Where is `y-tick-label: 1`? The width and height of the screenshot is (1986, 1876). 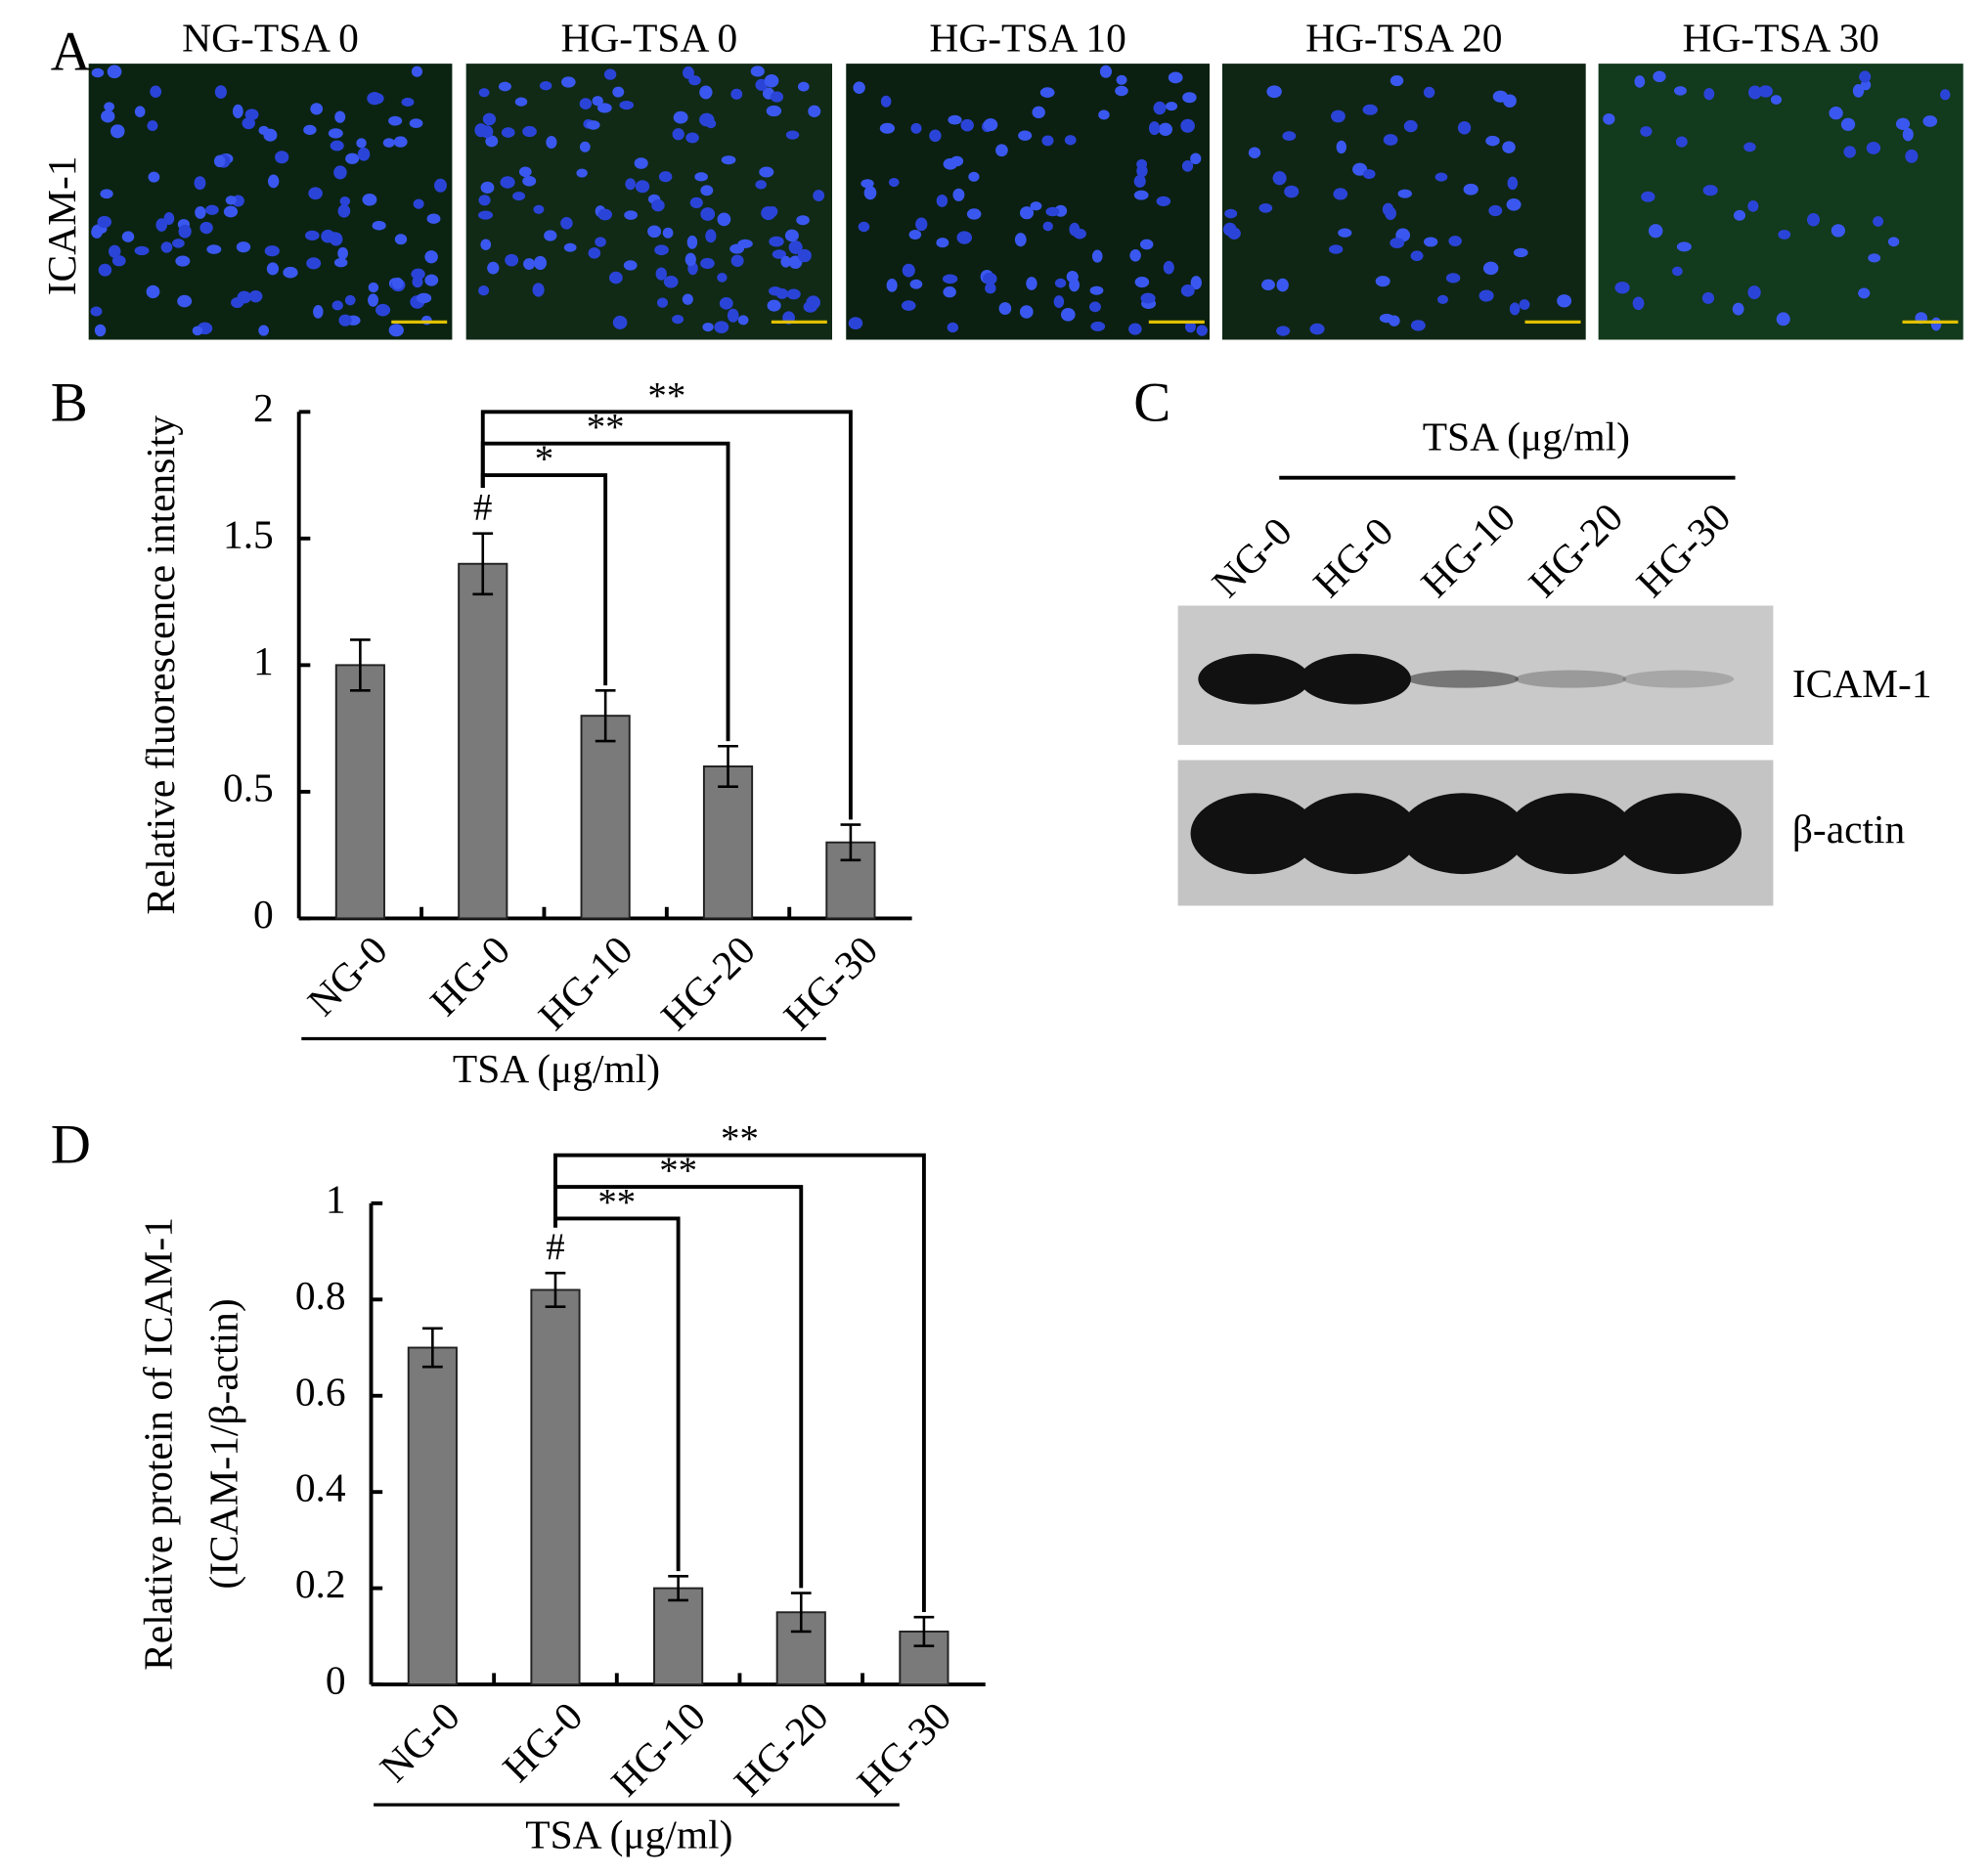 y-tick-label: 1 is located at coordinates (336, 1198).